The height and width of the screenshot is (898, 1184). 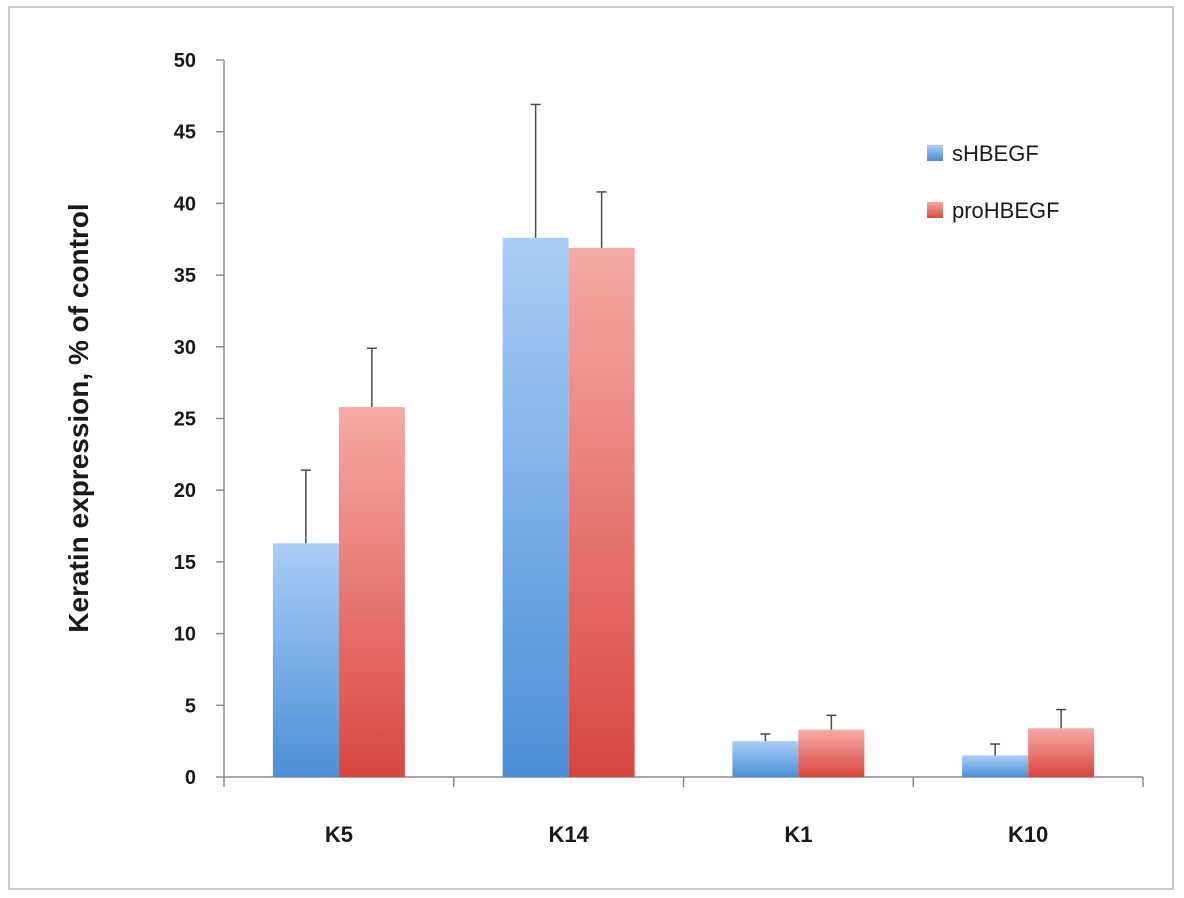 I want to click on y-tick-label: 35, so click(x=185, y=276).